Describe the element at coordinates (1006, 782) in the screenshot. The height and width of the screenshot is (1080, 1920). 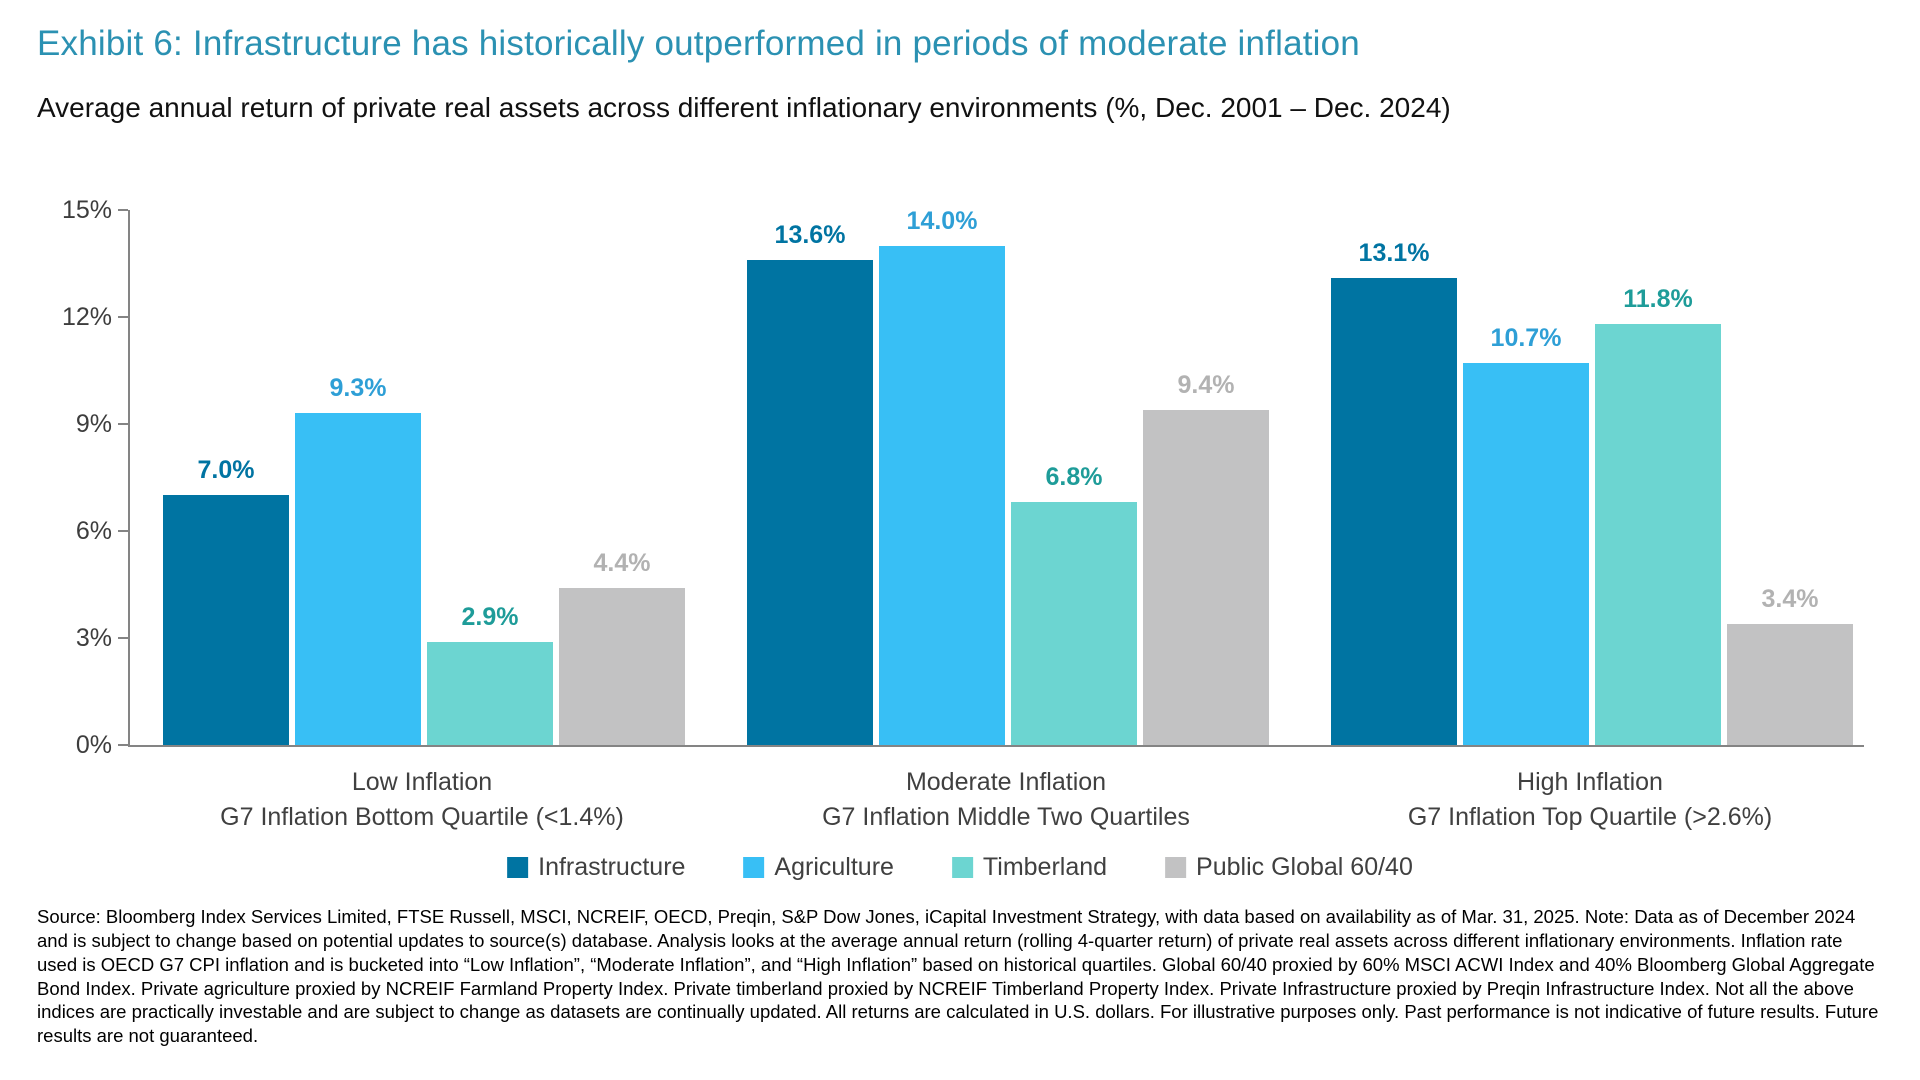
I see `category-label-line1: Moderate Inflation` at that location.